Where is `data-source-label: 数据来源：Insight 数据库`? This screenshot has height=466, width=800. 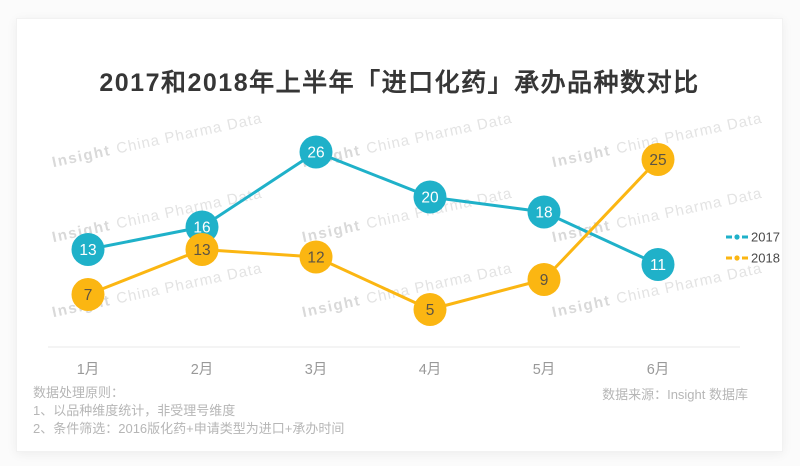 data-source-label: 数据来源：Insight 数据库 is located at coordinates (675, 394).